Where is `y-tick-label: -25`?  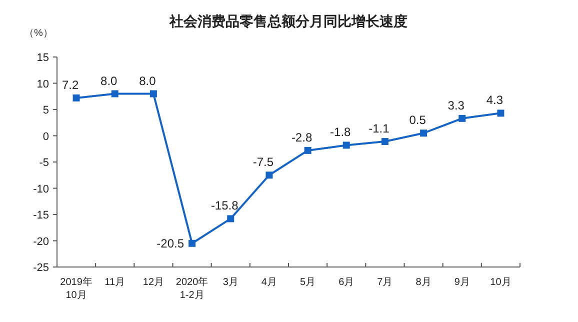
y-tick-label: -25 is located at coordinates (41, 268).